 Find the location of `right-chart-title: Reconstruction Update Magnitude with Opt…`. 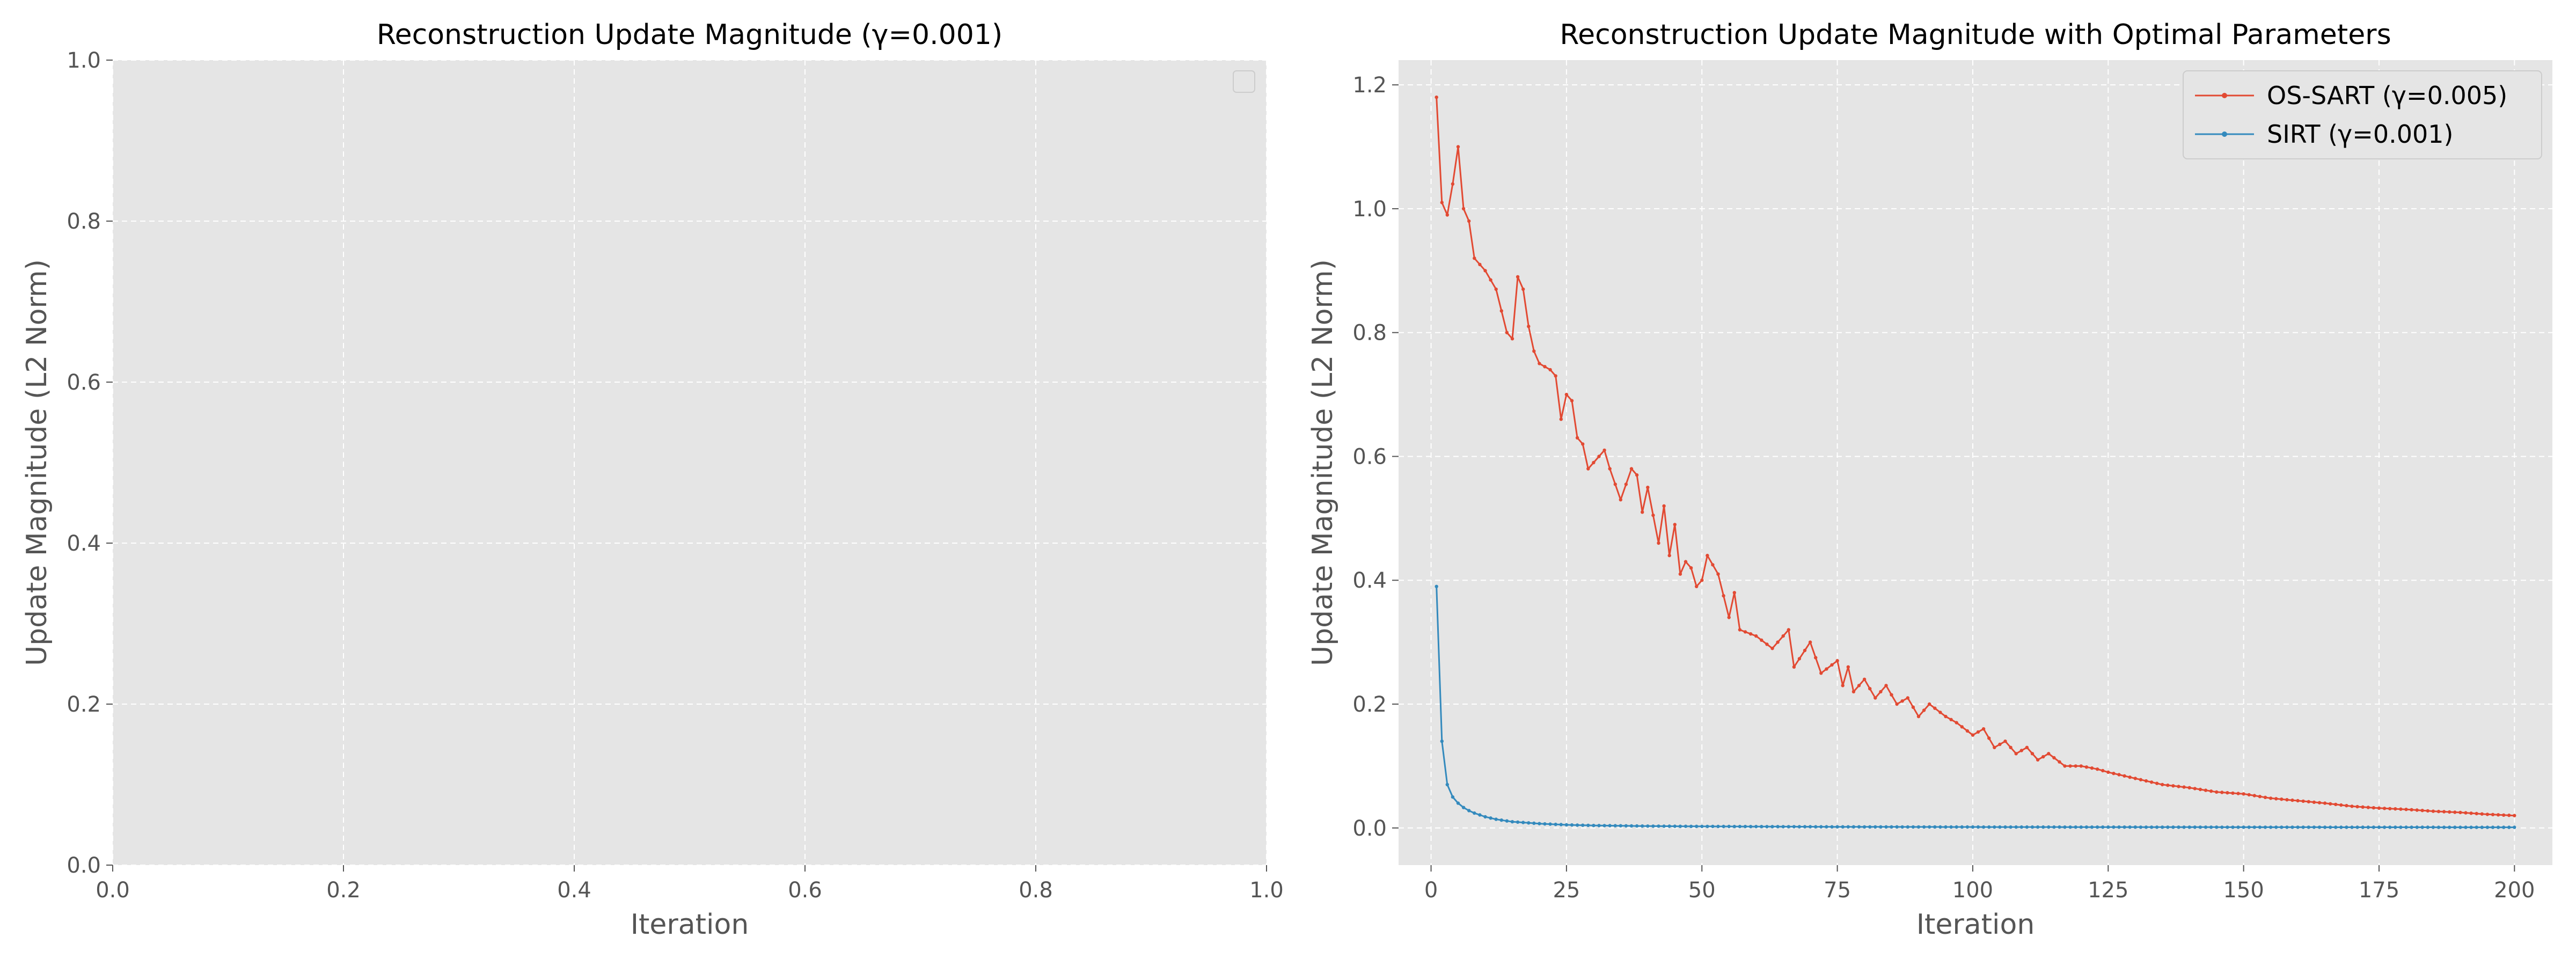

right-chart-title: Reconstruction Update Magnitude with Opt… is located at coordinates (1975, 35).